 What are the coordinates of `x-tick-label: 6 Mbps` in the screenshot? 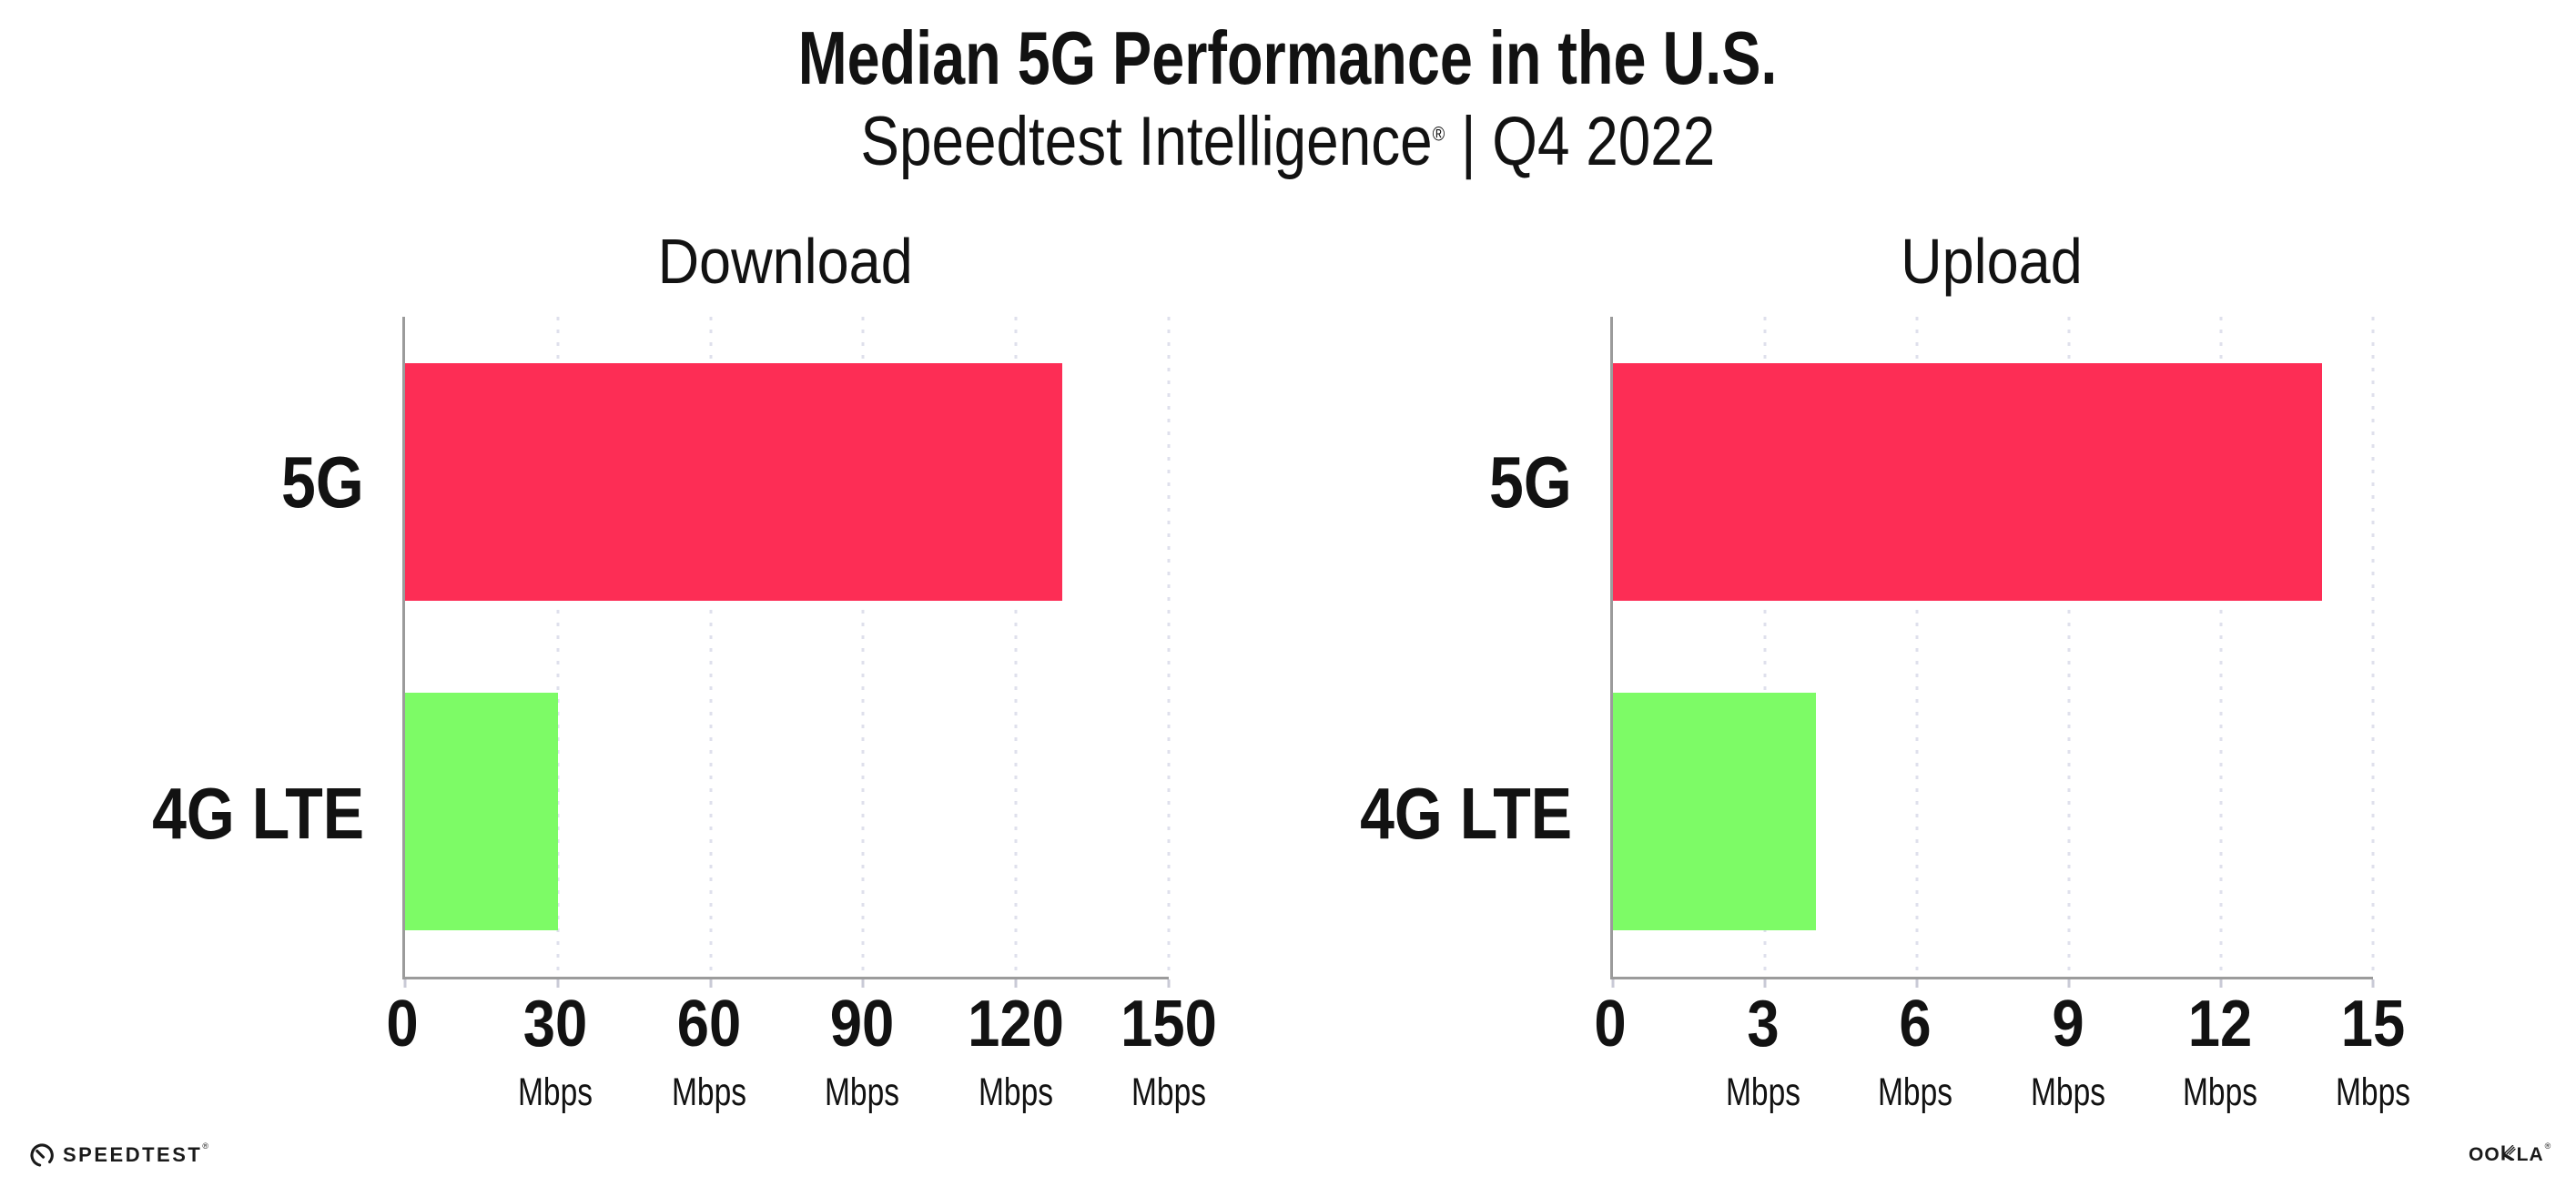 It's located at (1915, 1052).